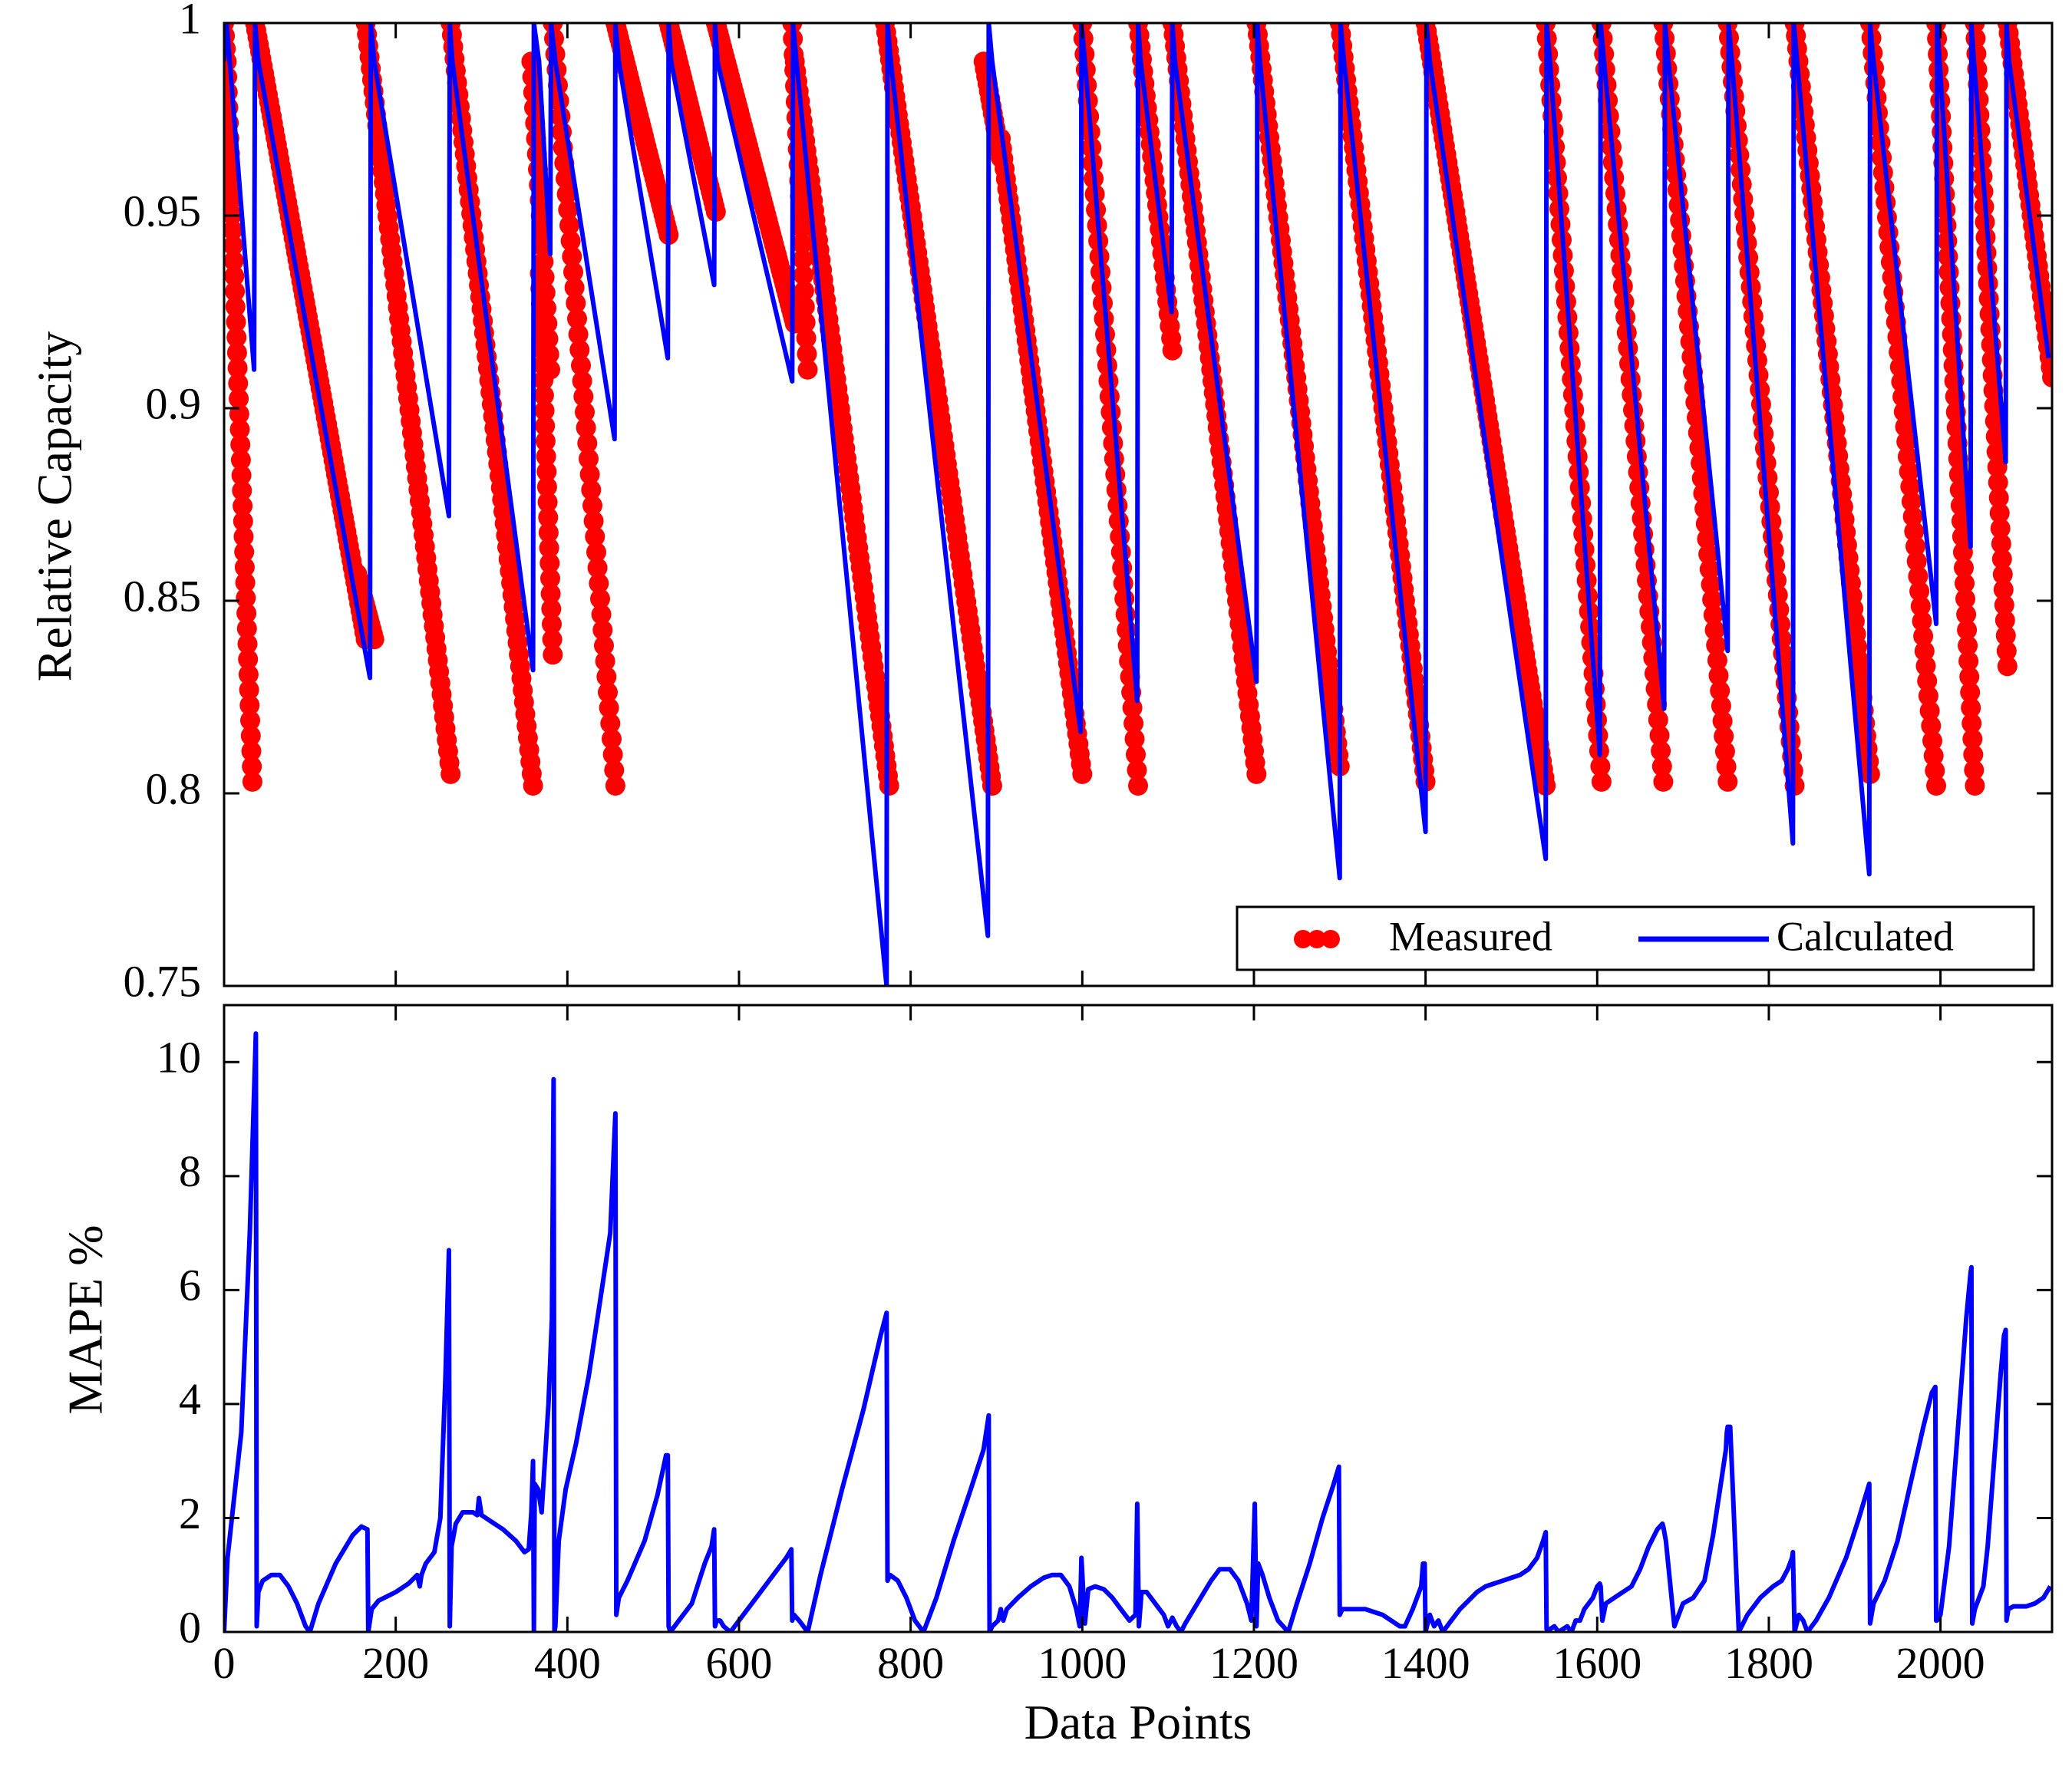 The width and height of the screenshot is (2072, 1767). What do you see at coordinates (1082, 1663) in the screenshot?
I see `bottom-x-tick-label: 1000` at bounding box center [1082, 1663].